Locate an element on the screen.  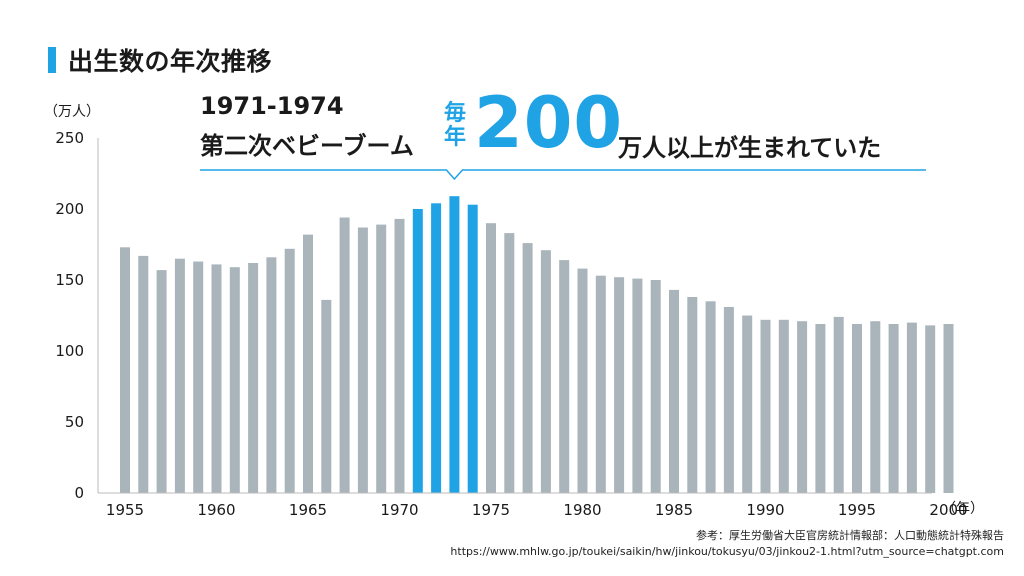
callout-each-year: 毎年 is located at coordinates (454, 125).